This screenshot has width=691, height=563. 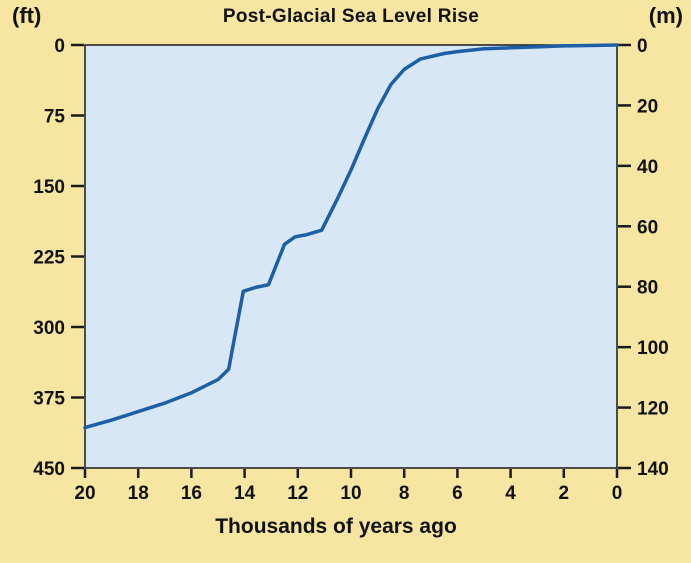 What do you see at coordinates (49, 328) in the screenshot?
I see `left-axis-tick-label: 300` at bounding box center [49, 328].